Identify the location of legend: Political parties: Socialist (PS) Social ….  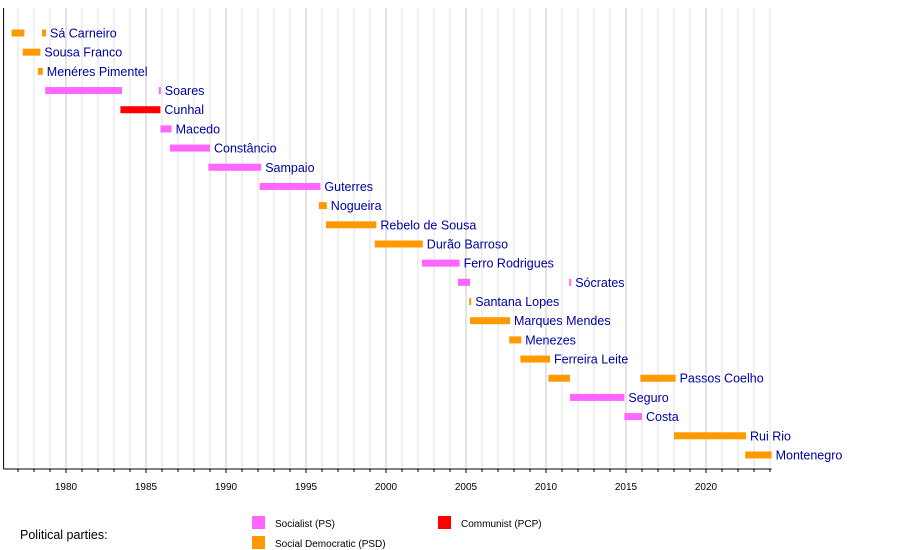
(281, 533).